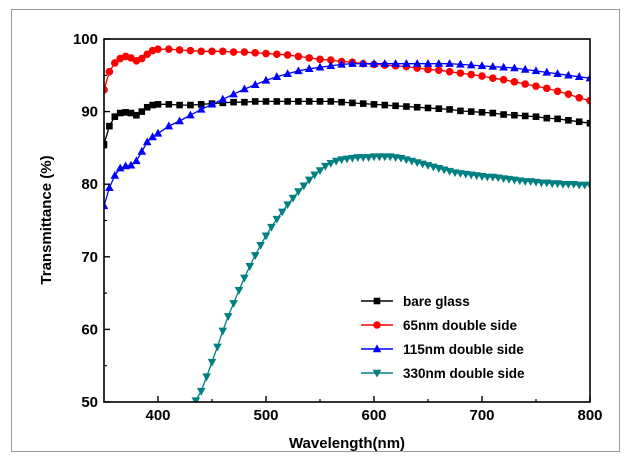  Describe the element at coordinates (46, 219) in the screenshot. I see `y-axis-label: Transmittance (%)` at that location.